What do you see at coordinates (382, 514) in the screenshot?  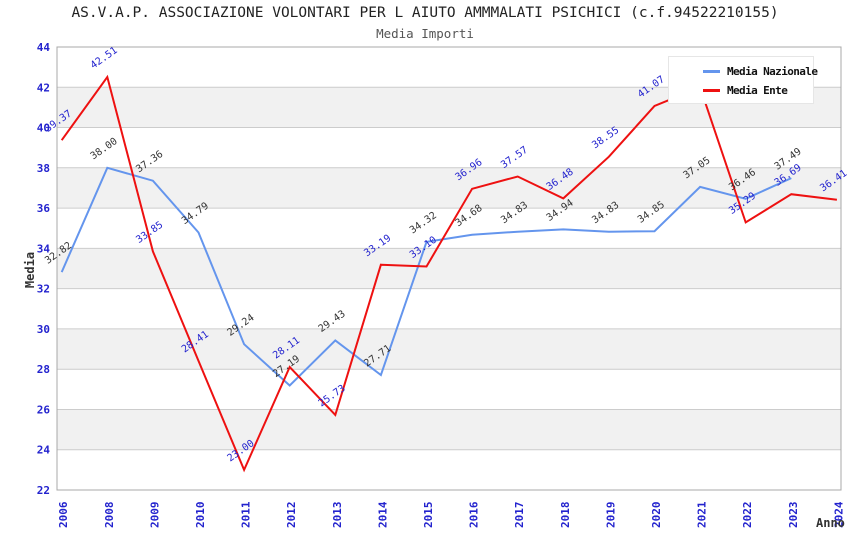 I see `svg-text: 2014` at bounding box center [382, 514].